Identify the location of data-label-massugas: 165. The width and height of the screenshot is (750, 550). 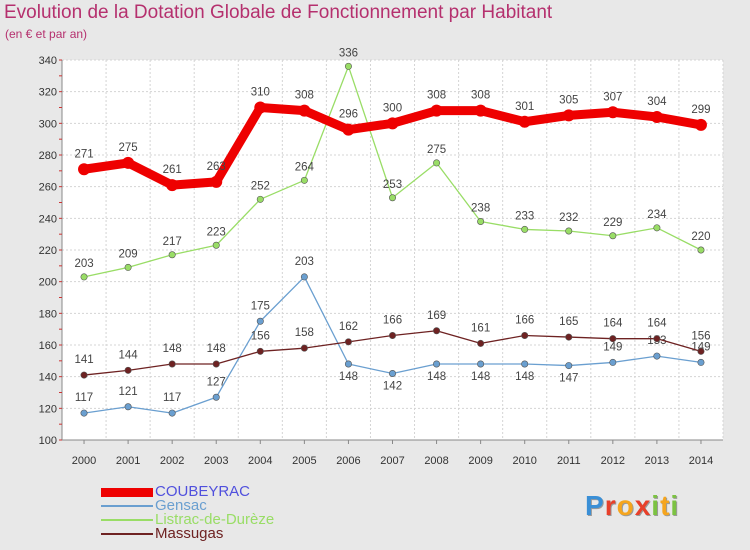
(568, 322).